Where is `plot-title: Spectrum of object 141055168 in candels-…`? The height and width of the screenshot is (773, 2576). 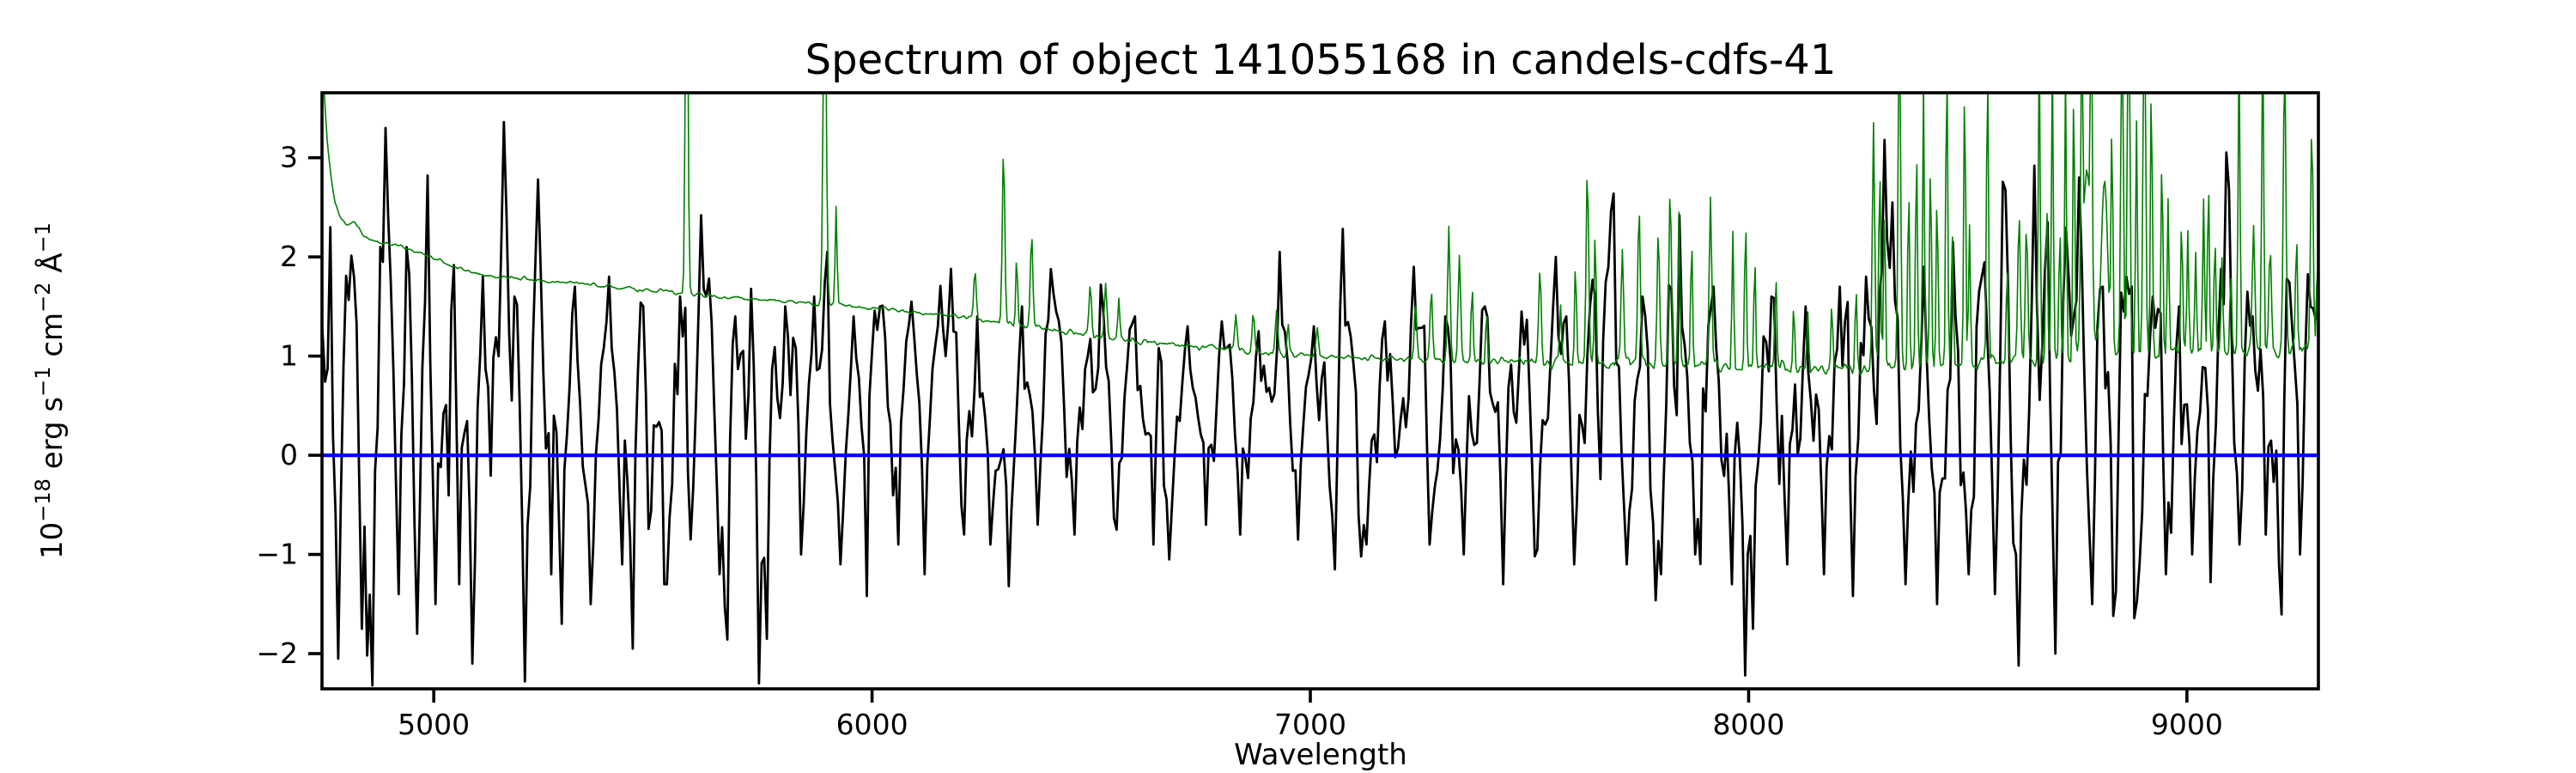 plot-title: Spectrum of object 141055168 in candels-… is located at coordinates (1321, 60).